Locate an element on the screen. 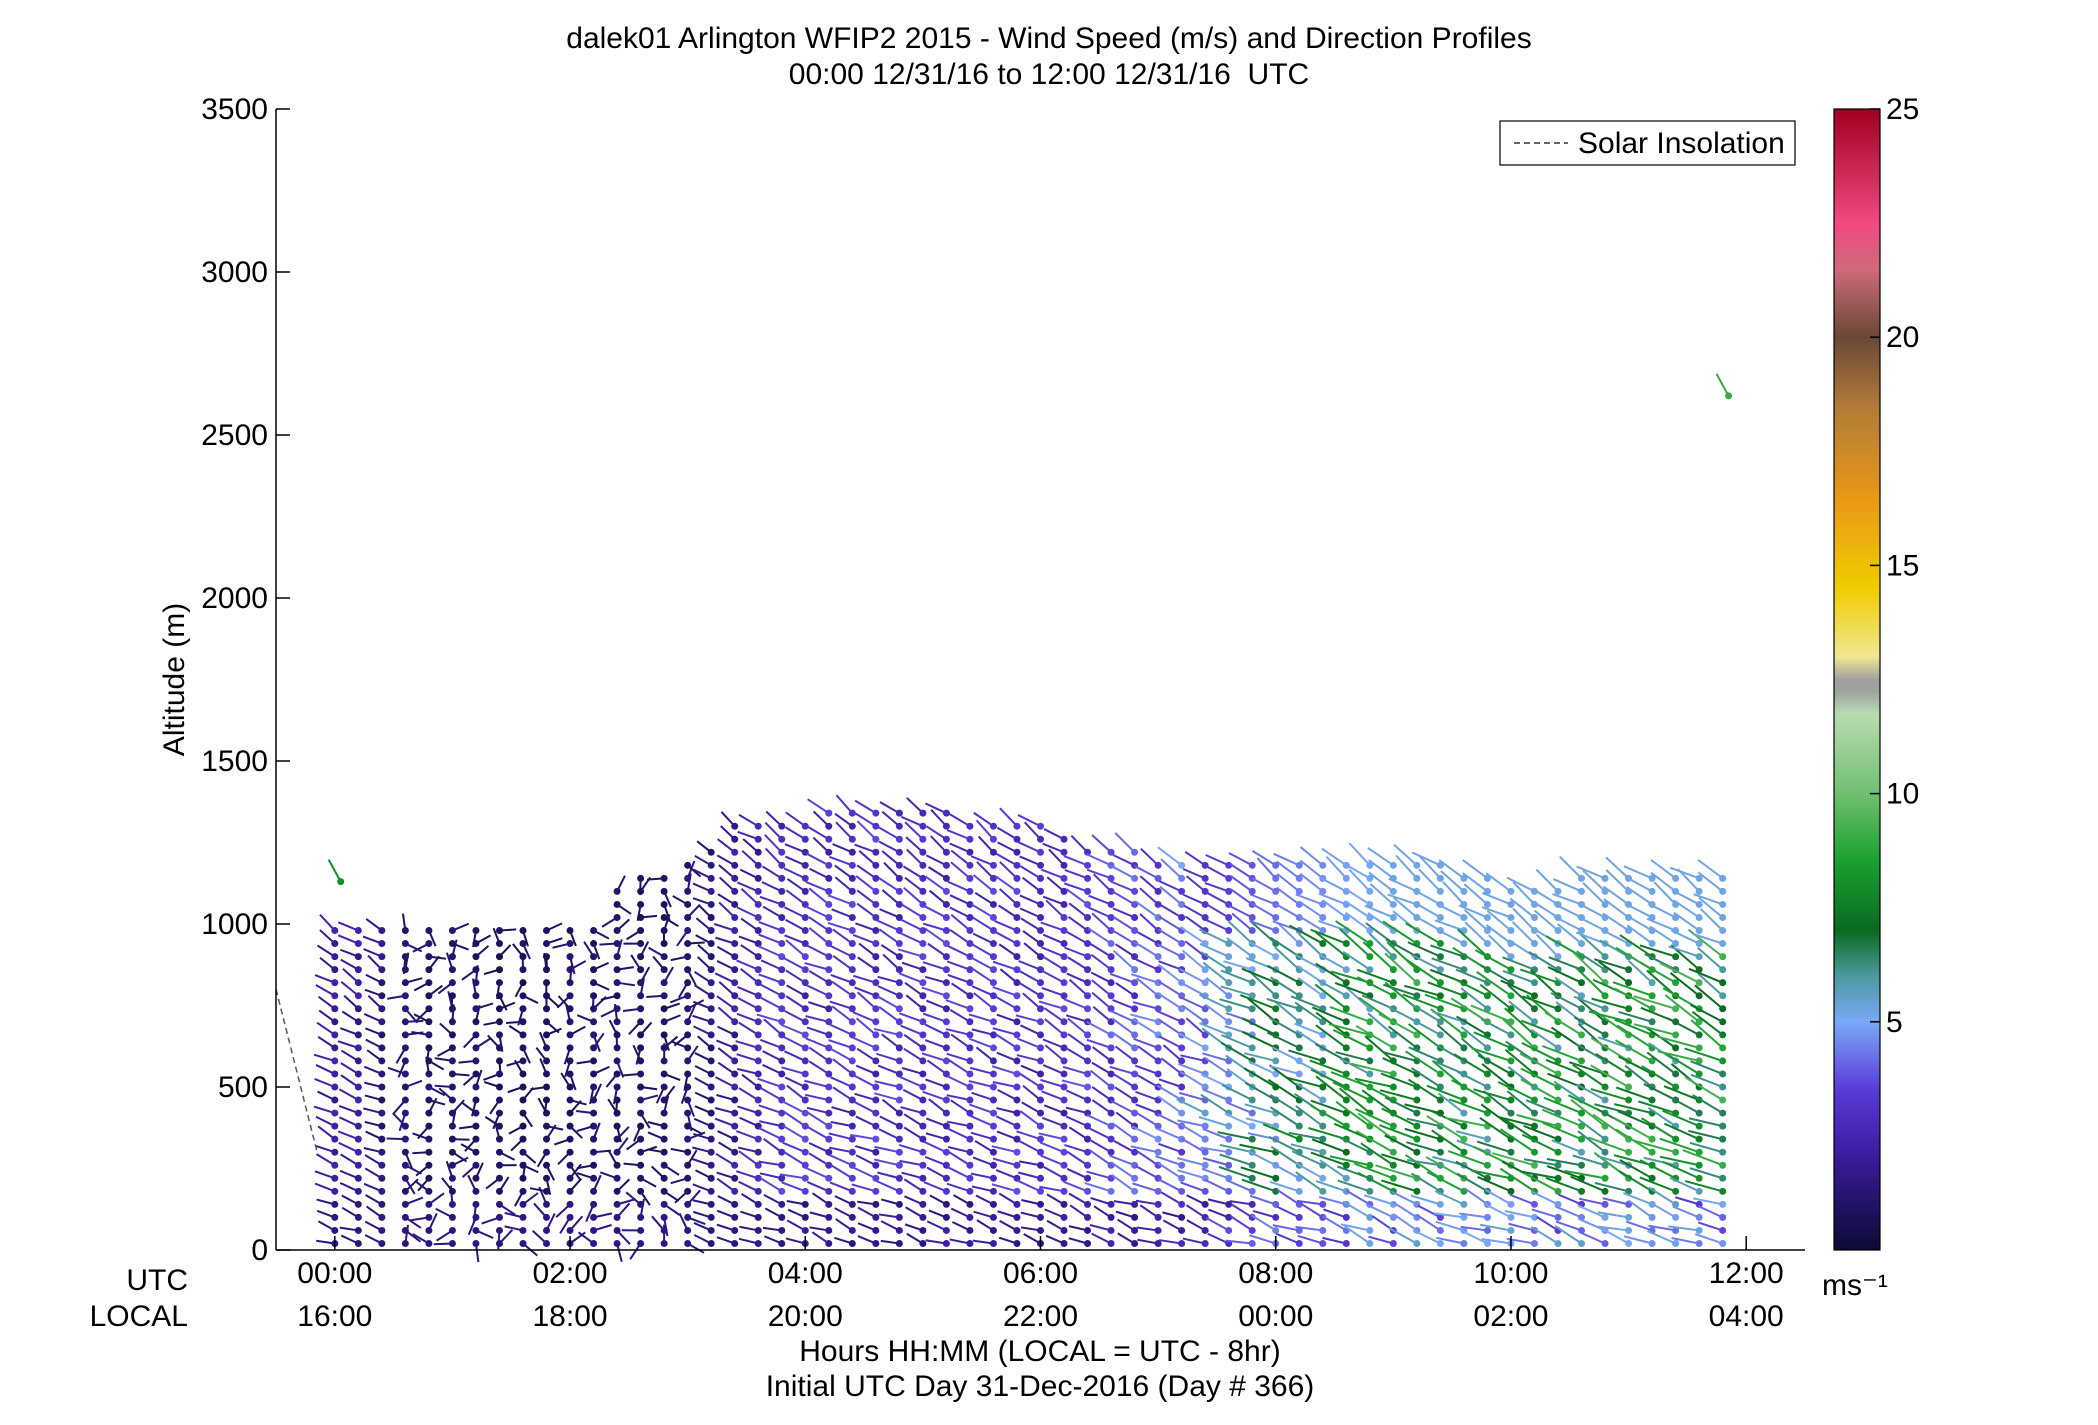  chart-subtitle: 00:00 12/31/16 to 12:00 12/31/16 UTC is located at coordinates (1049, 74).